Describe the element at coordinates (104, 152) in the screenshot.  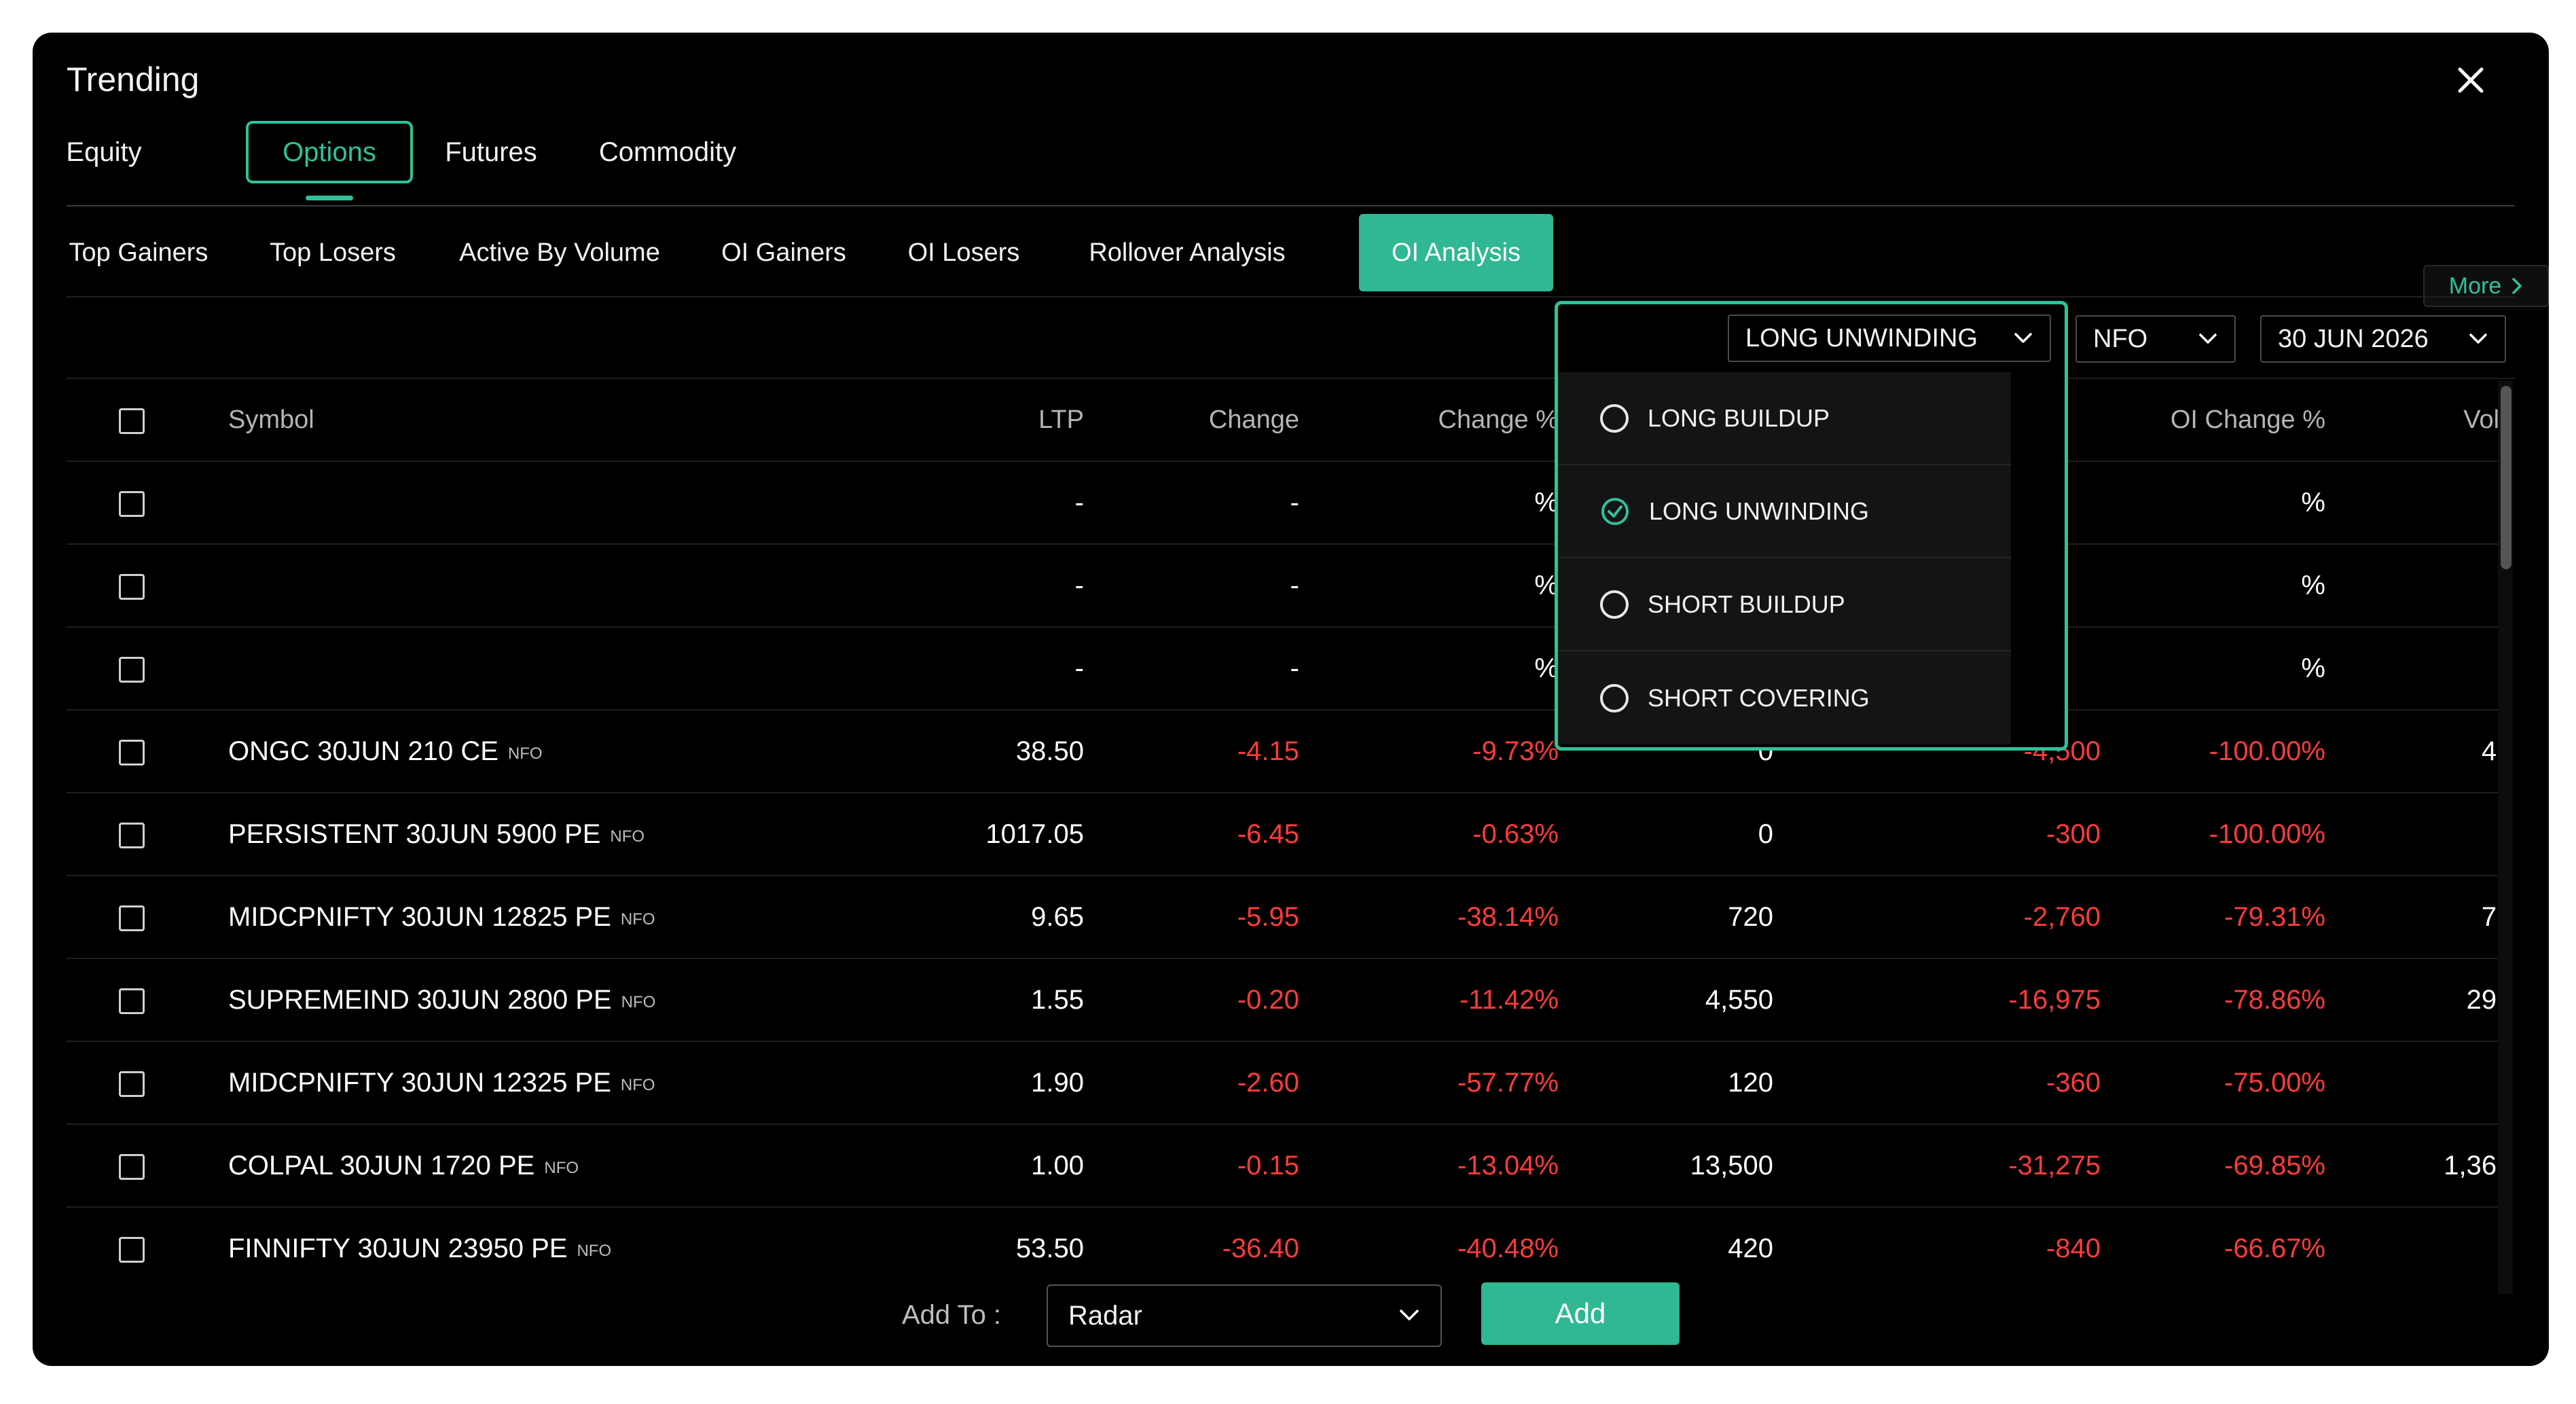
I see `tab-equity: Equity` at that location.